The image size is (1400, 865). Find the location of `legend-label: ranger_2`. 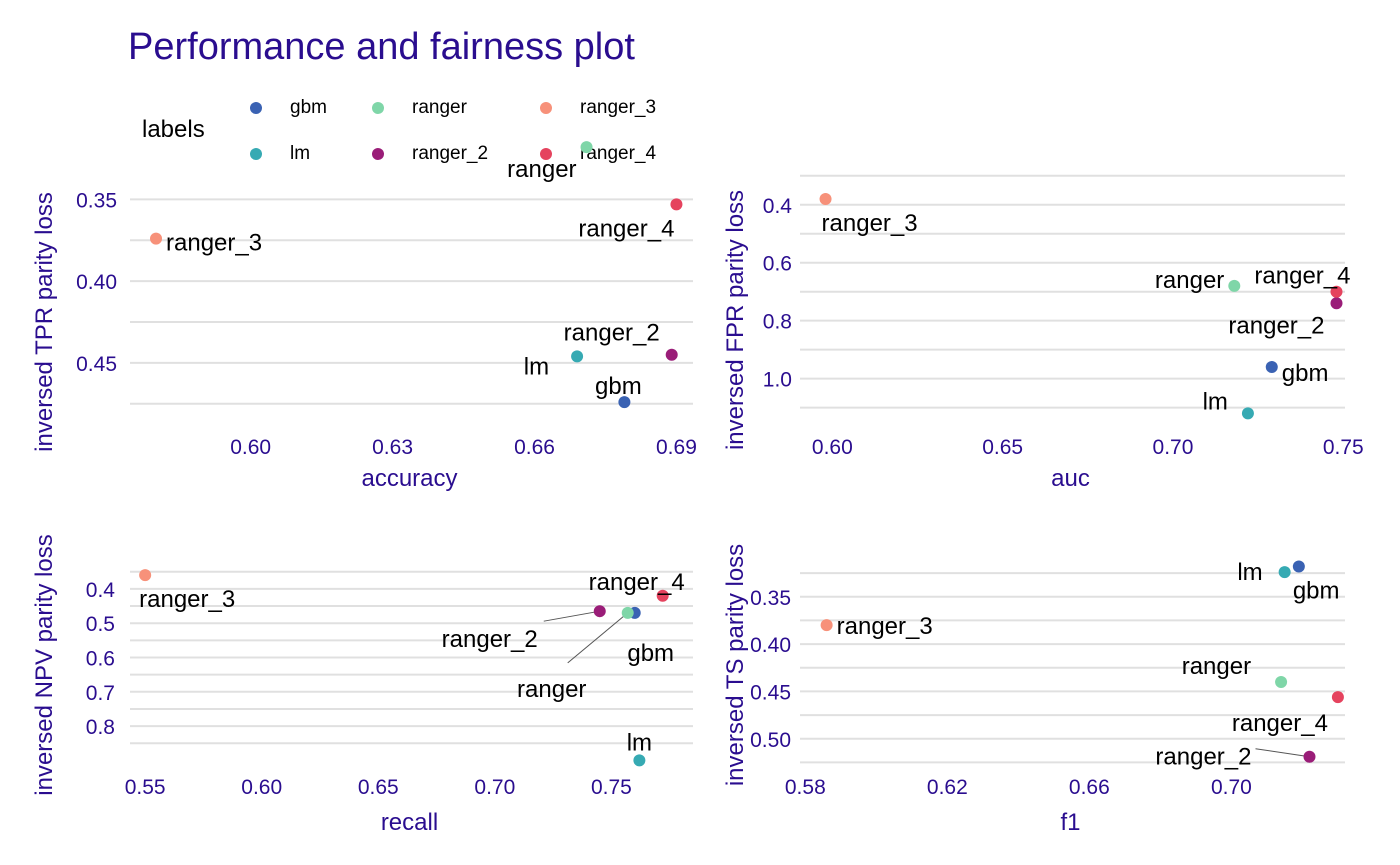

legend-label: ranger_2 is located at coordinates (450, 153).